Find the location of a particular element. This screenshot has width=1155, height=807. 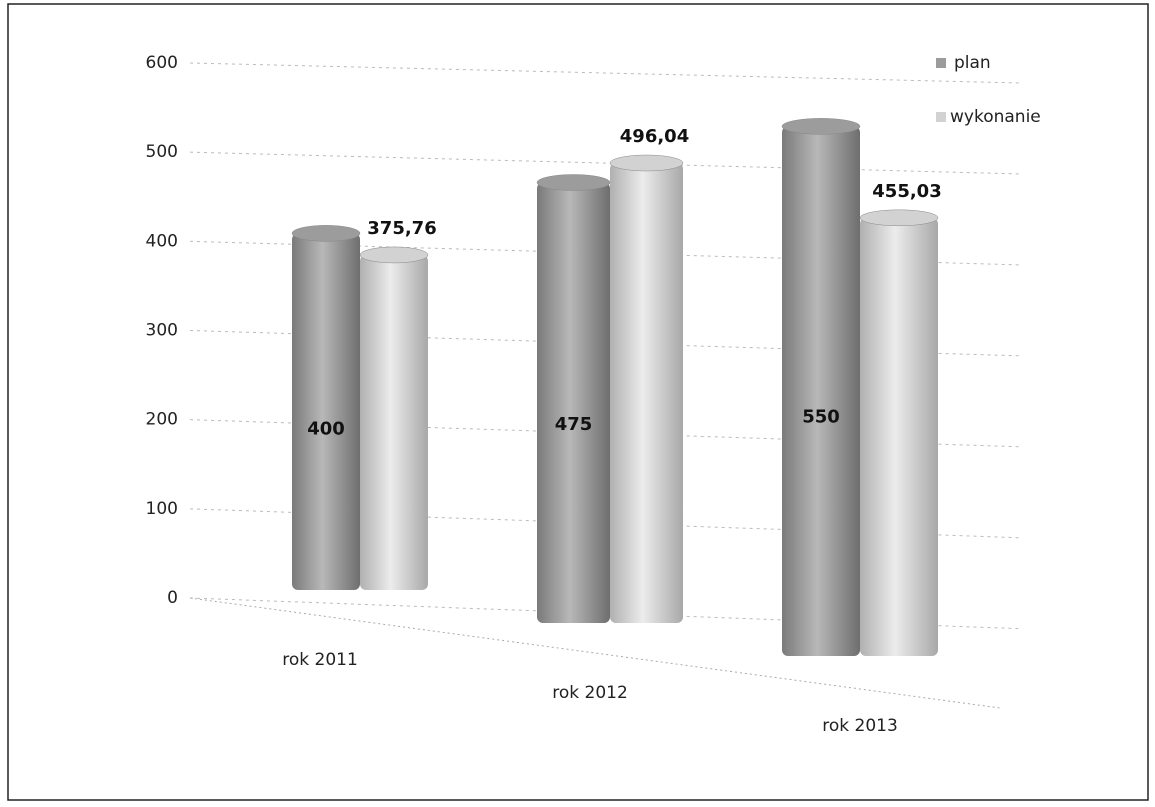

x-tick-label: rok 2012 is located at coordinates (590, 693).